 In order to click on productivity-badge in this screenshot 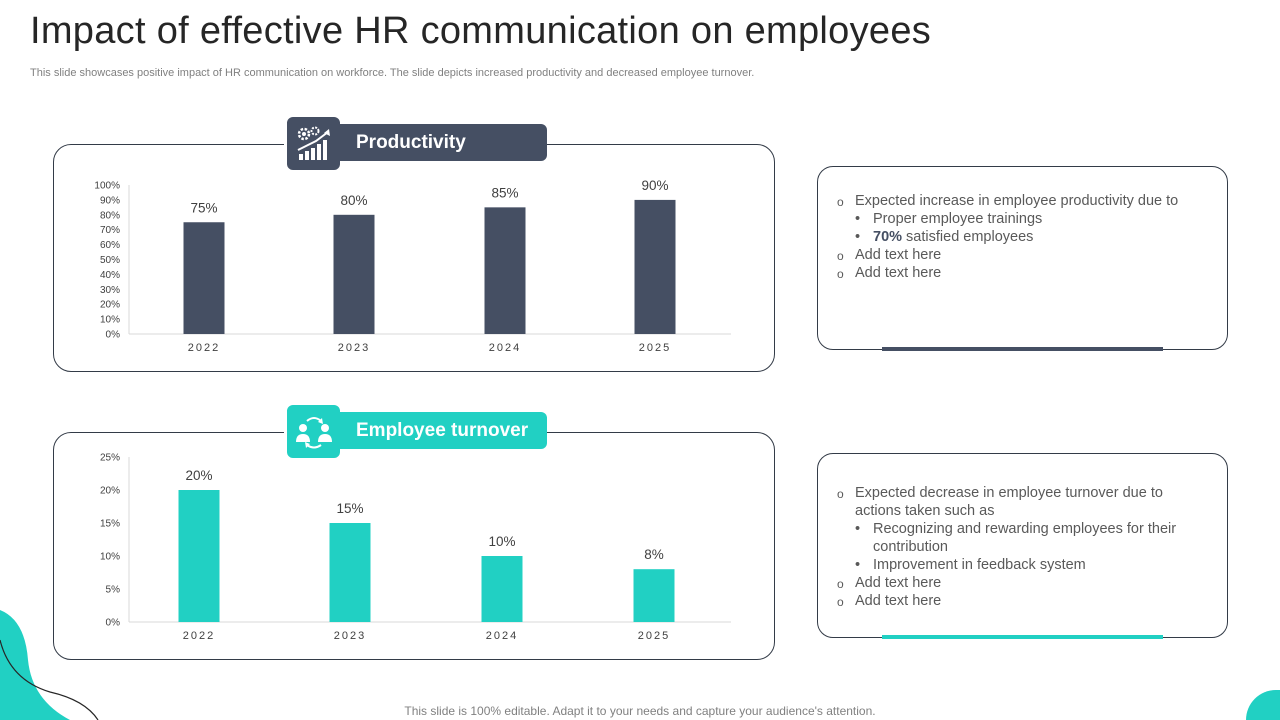, I will do `click(313, 143)`.